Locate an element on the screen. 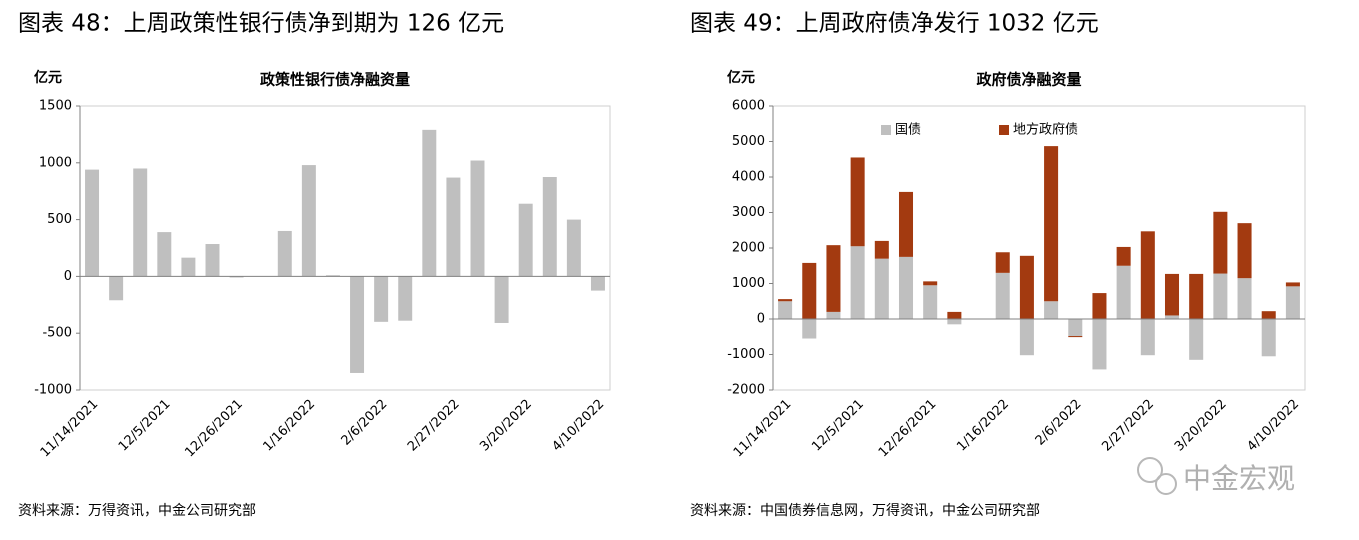 This screenshot has height=540, width=1359. x-tick-label: 1/16/2022 is located at coordinates (983, 426).